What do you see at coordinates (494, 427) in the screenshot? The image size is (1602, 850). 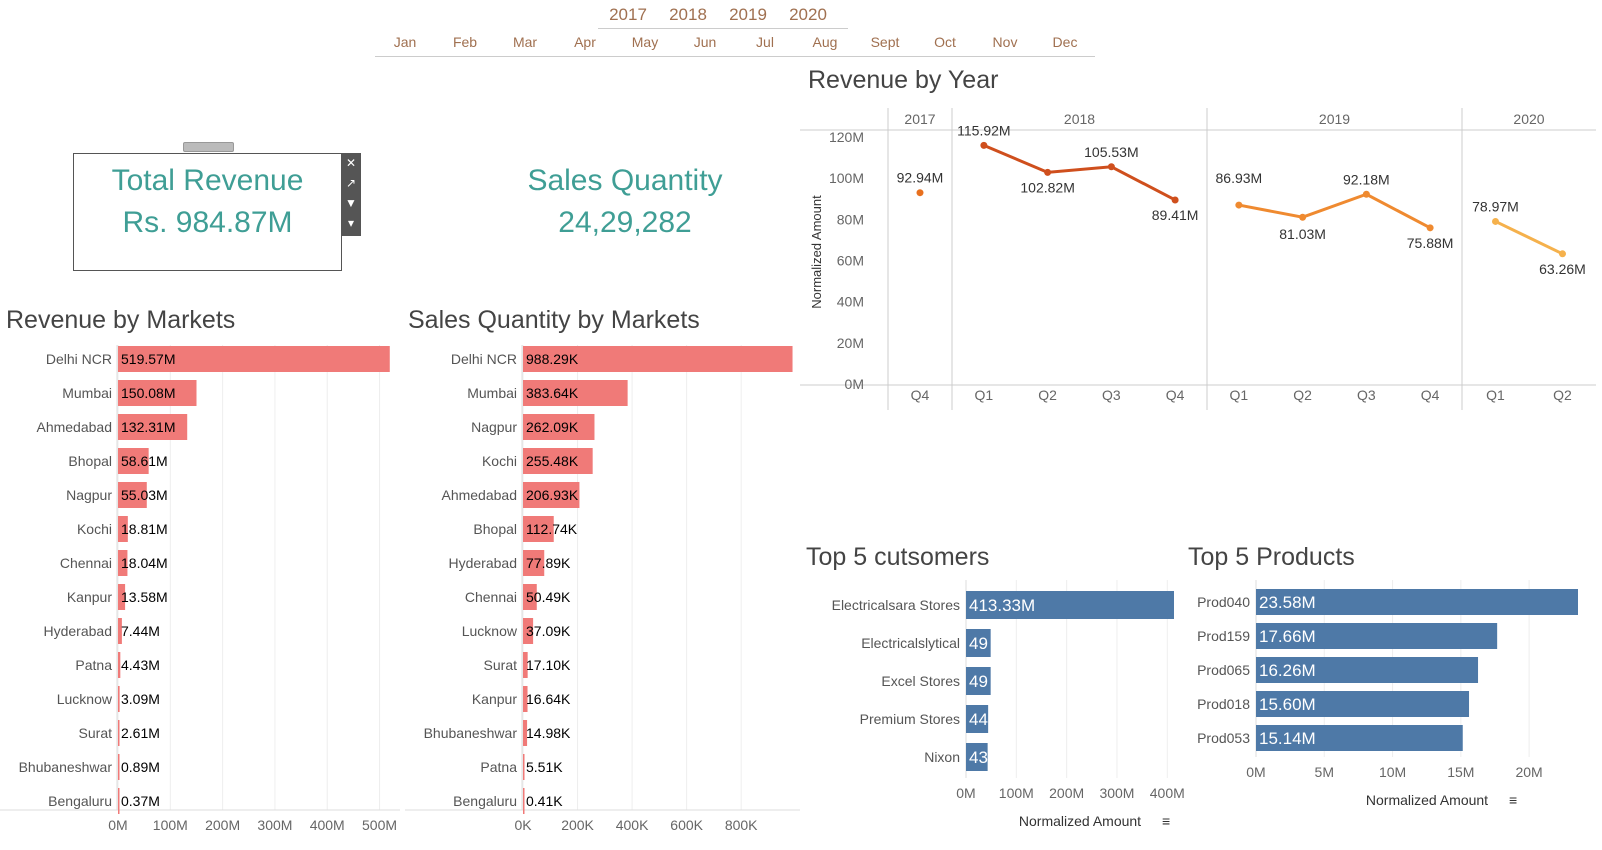 I see `quantity-market-category-label: Nagpur` at bounding box center [494, 427].